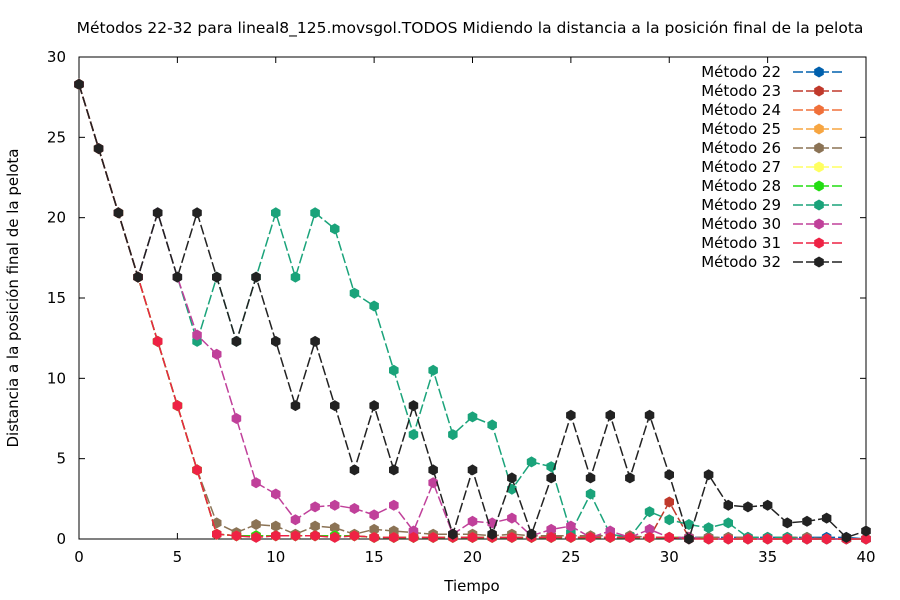  What do you see at coordinates (79, 557) in the screenshot?
I see `x-tick-label: 0` at bounding box center [79, 557].